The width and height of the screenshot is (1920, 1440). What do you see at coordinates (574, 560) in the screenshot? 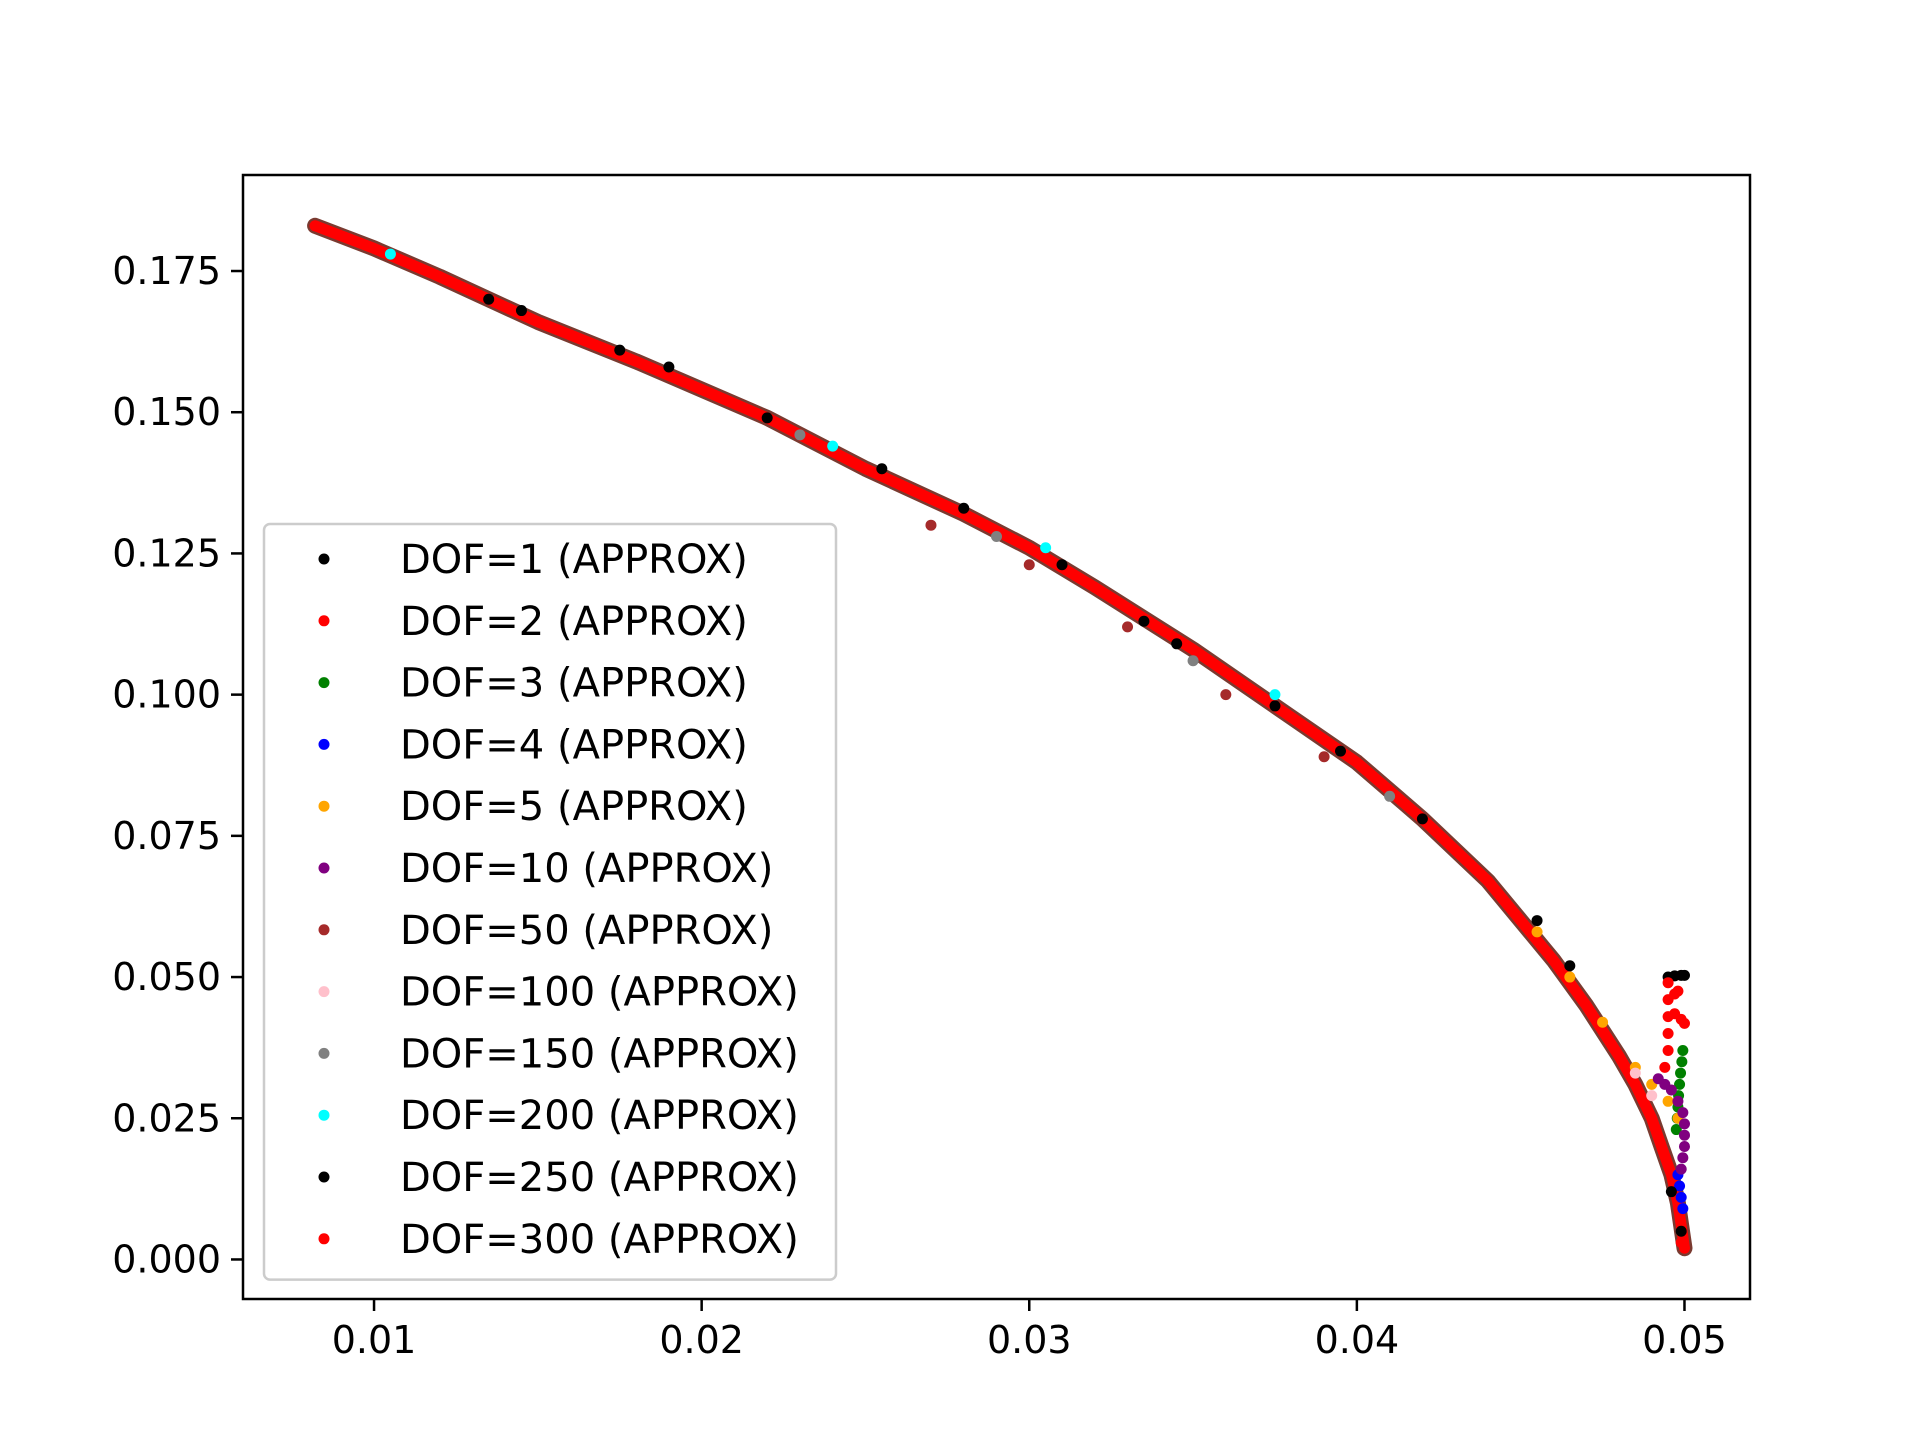
I see `legend-label-0: DOF=1 (APPROX)` at bounding box center [574, 560].